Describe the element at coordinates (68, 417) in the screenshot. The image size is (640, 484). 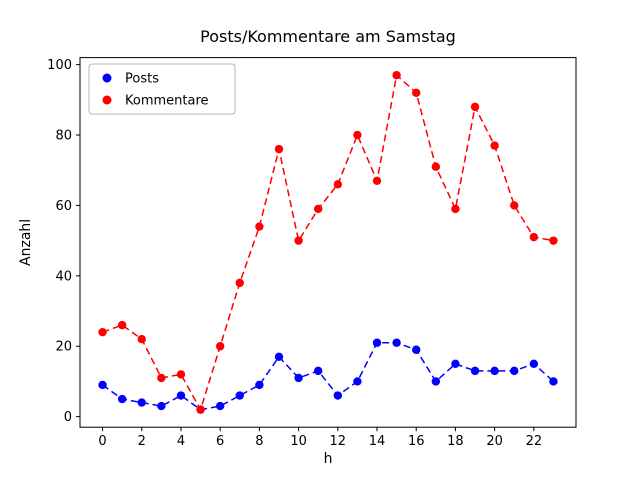
I see `y-tick-label: 0` at that location.